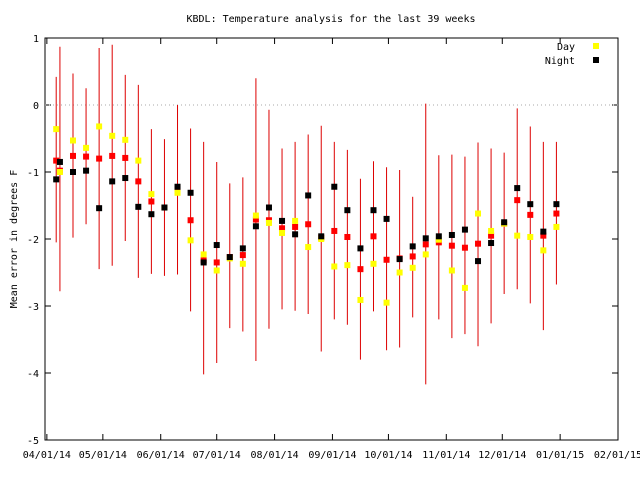 This screenshot has height=480, width=640. Describe the element at coordinates (446, 455) in the screenshot. I see `x-tick-label: 11/01/14` at that location.